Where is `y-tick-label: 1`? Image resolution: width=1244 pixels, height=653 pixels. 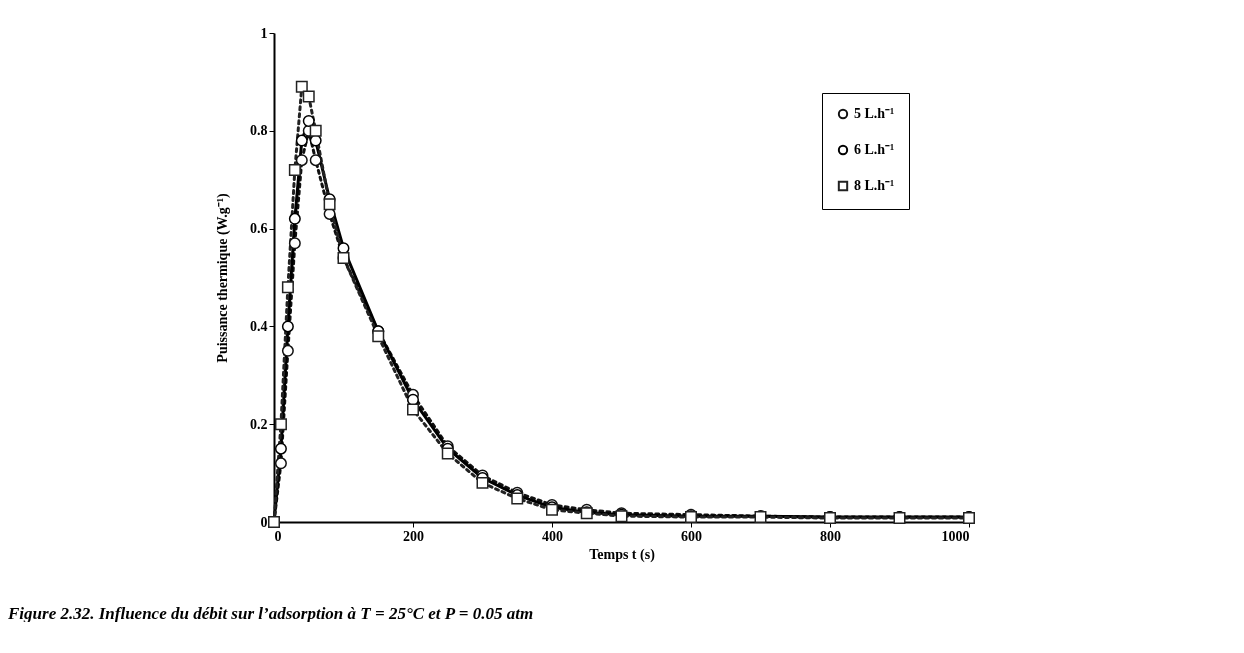
y-tick-label: 1 is located at coordinates (264, 33).